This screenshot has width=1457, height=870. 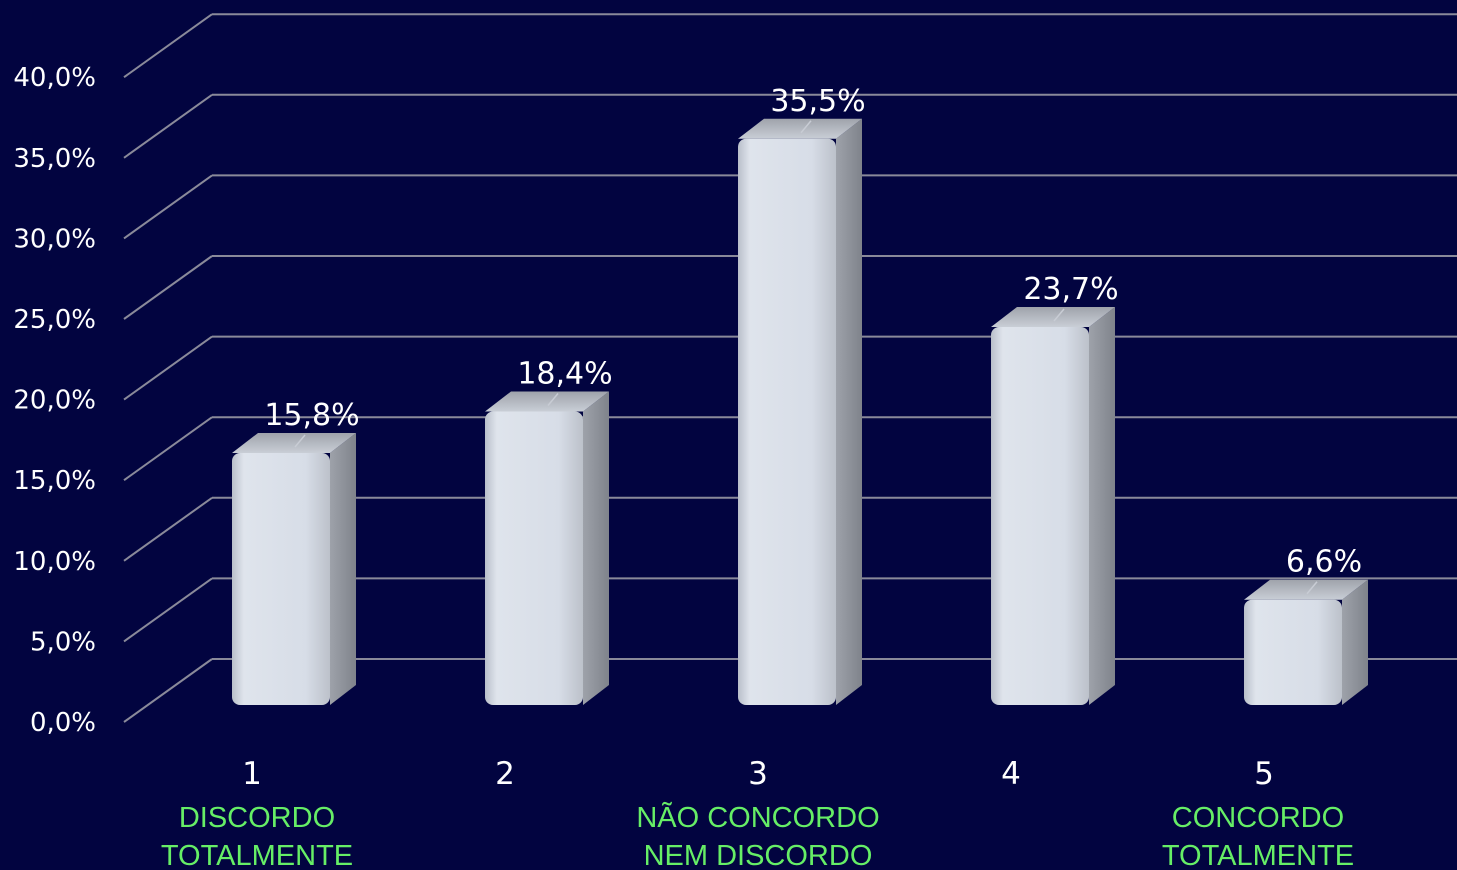 What do you see at coordinates (54, 481) in the screenshot?
I see `y-tick-label: 15,0%` at bounding box center [54, 481].